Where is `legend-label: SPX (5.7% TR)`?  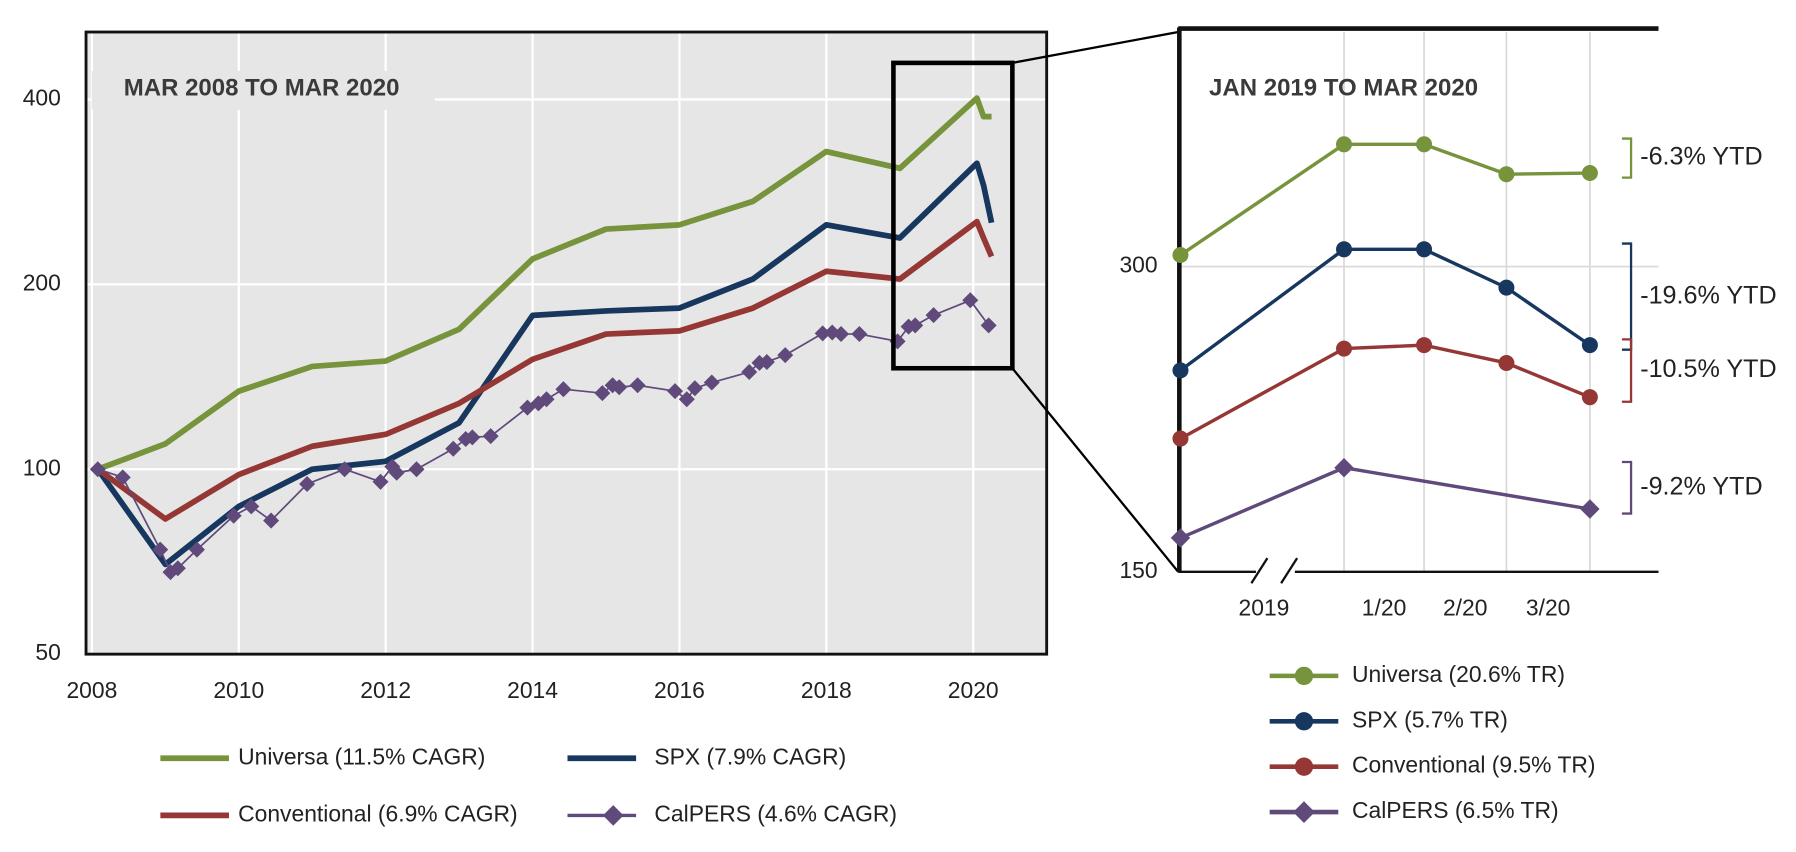
legend-label: SPX (5.7% TR) is located at coordinates (1430, 719).